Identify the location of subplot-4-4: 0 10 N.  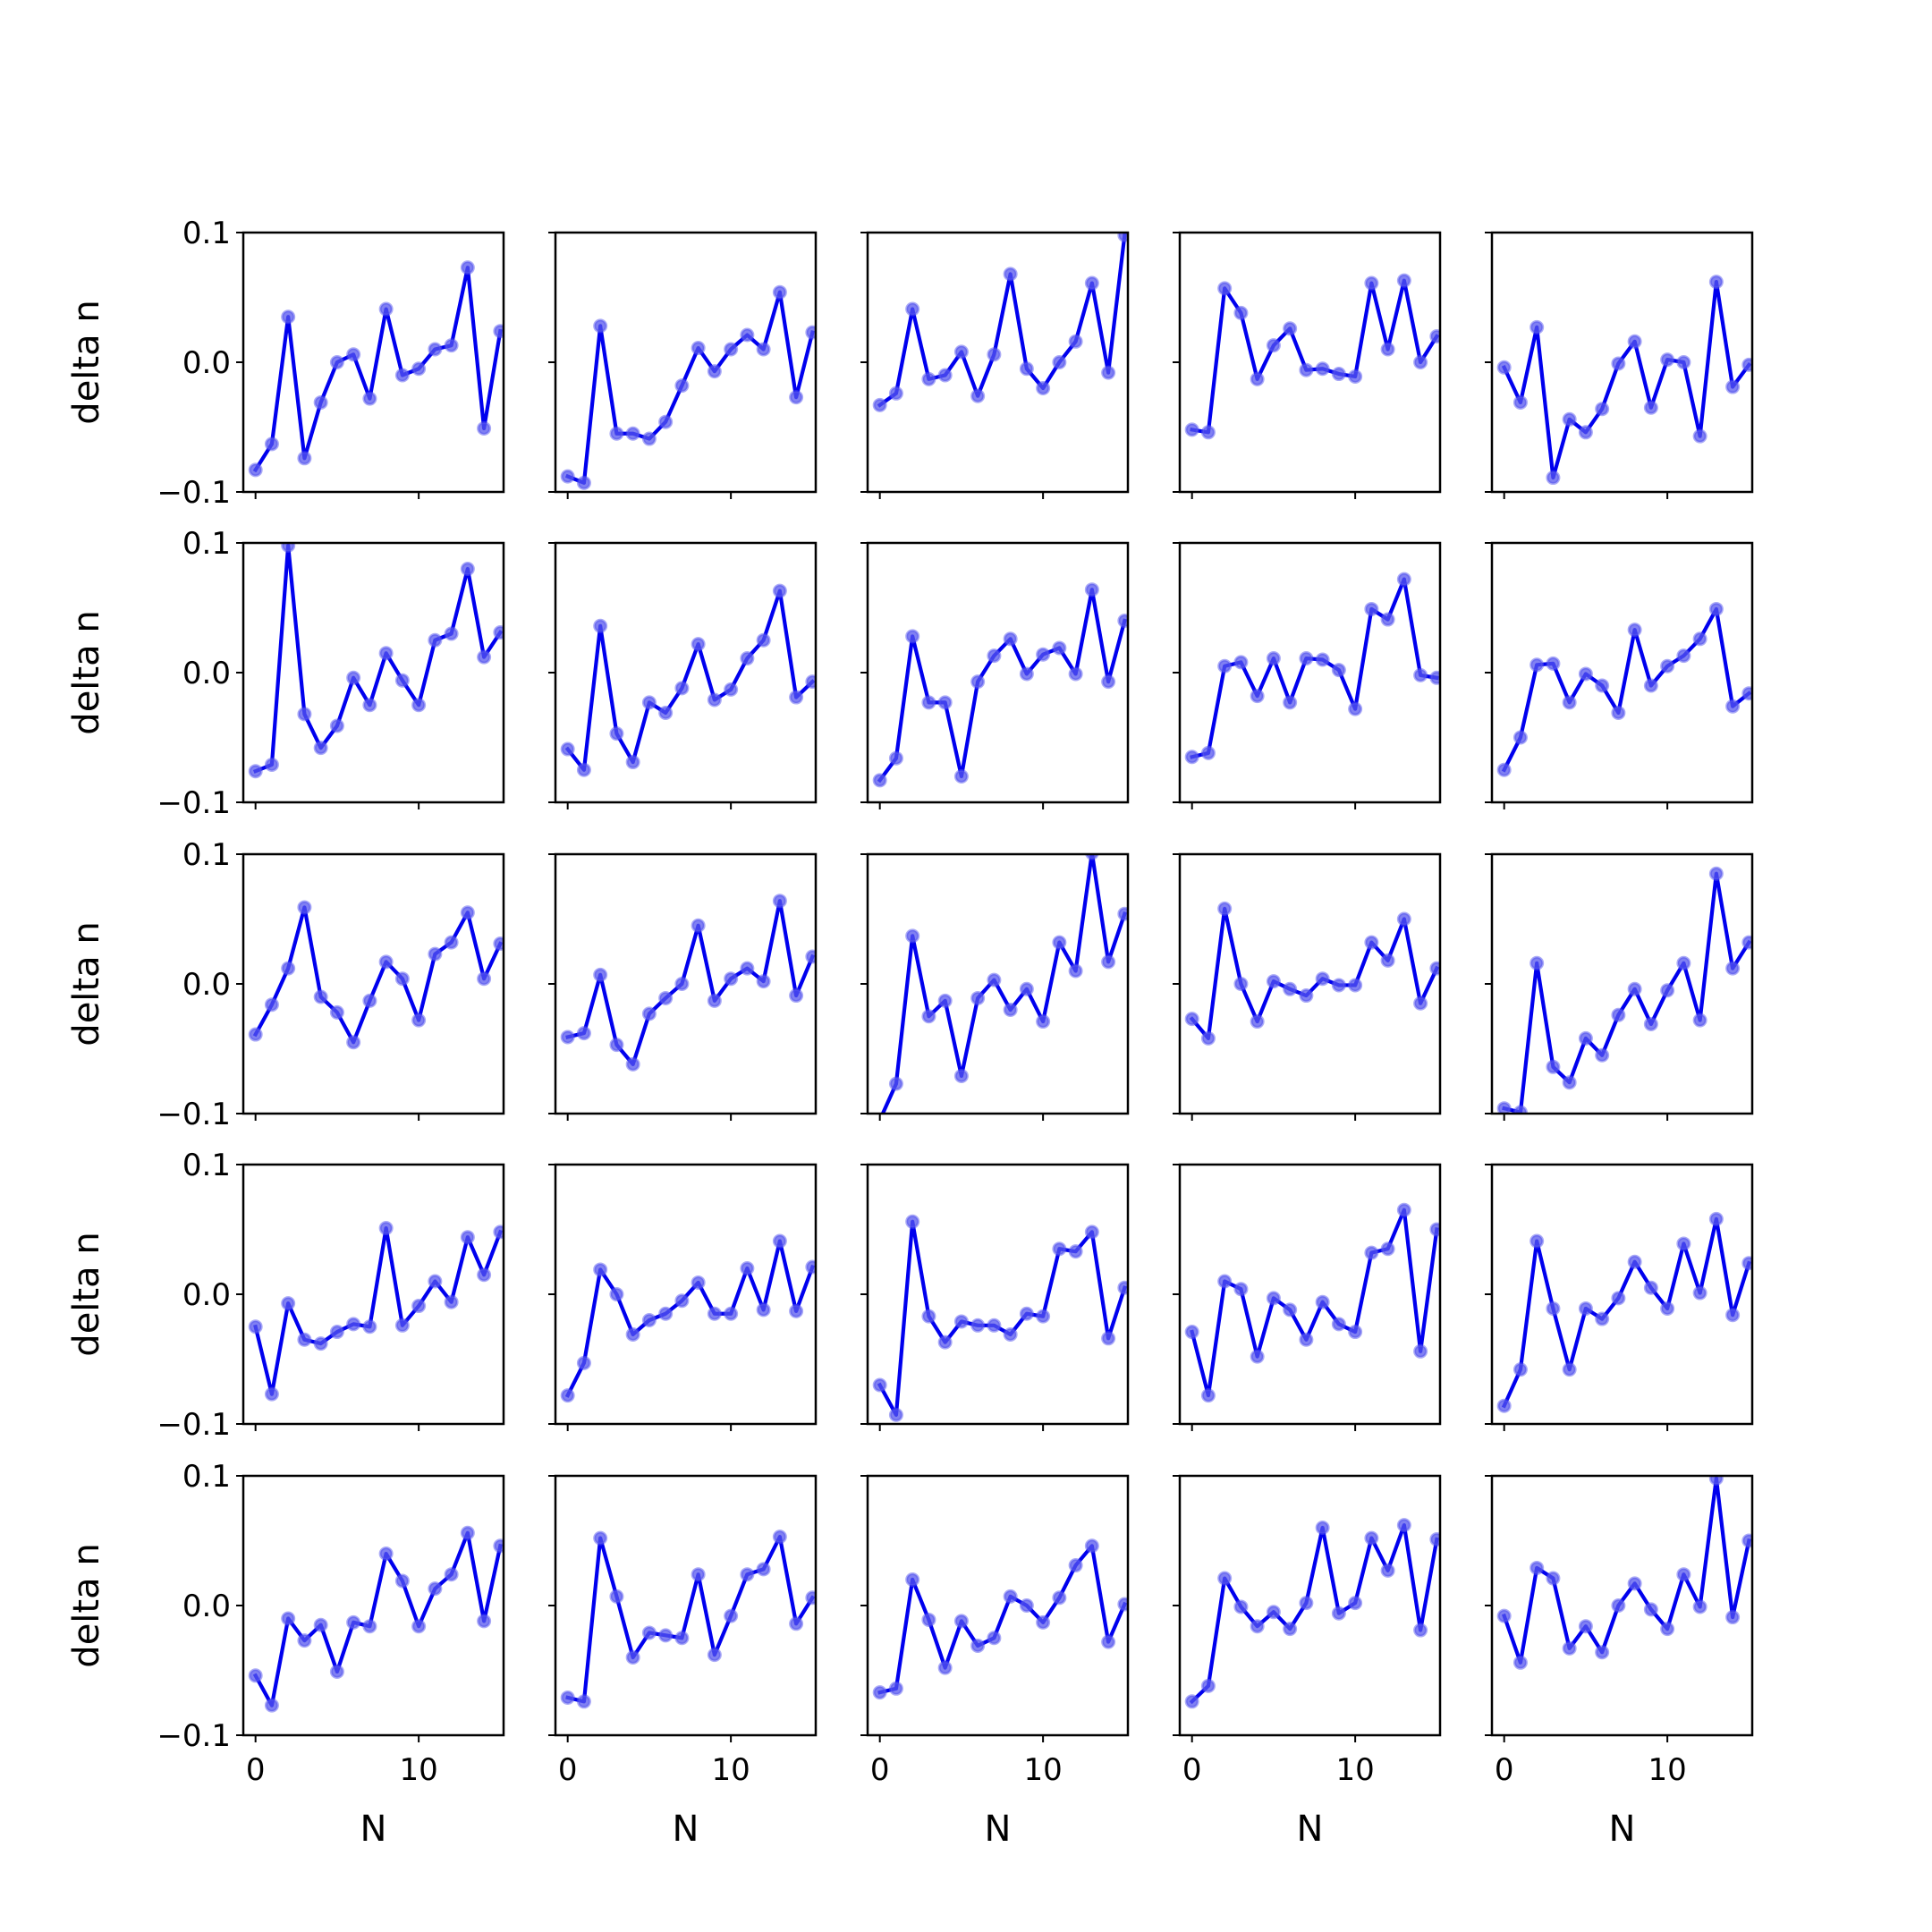
(1619, 1662).